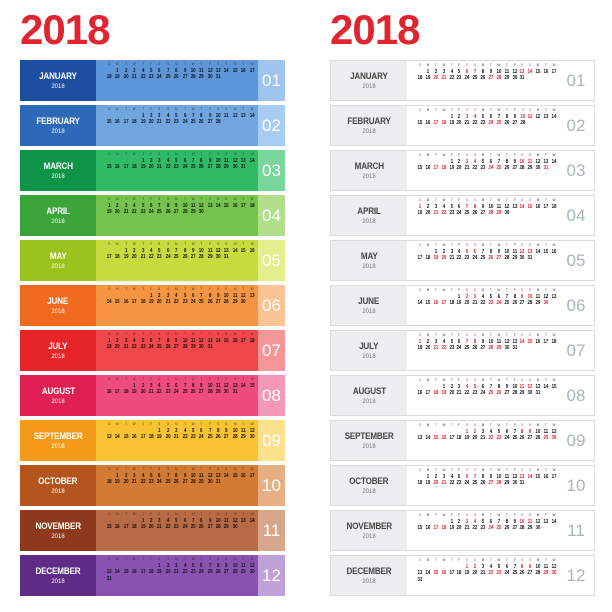 Image resolution: width=612 pixels, height=612 pixels. Describe the element at coordinates (185, 437) in the screenshot. I see `day-cell: 22` at that location.